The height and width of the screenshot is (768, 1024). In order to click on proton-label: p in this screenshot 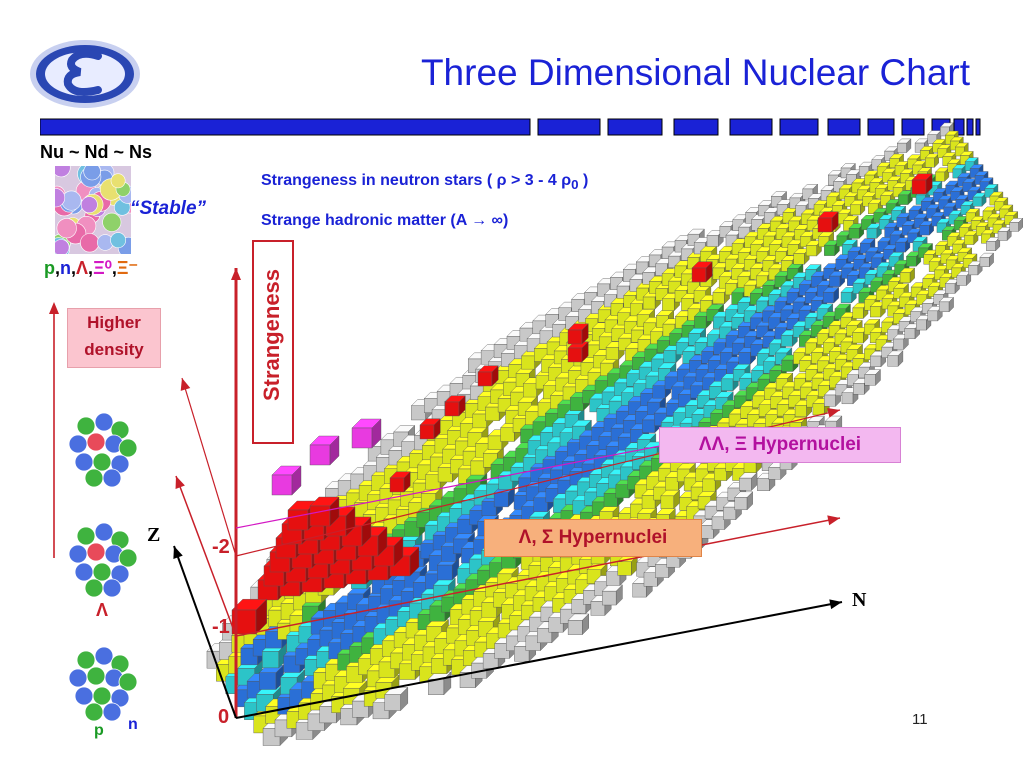, I will do `click(99, 730)`.